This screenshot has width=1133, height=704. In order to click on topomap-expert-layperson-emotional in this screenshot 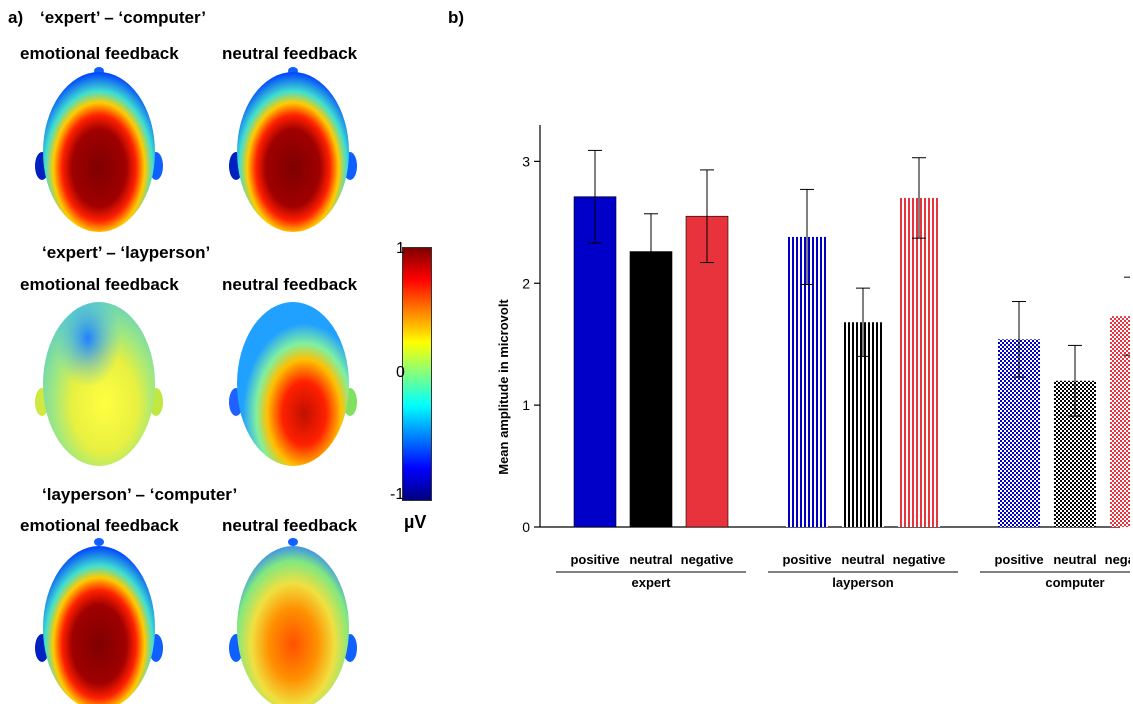, I will do `click(99, 384)`.